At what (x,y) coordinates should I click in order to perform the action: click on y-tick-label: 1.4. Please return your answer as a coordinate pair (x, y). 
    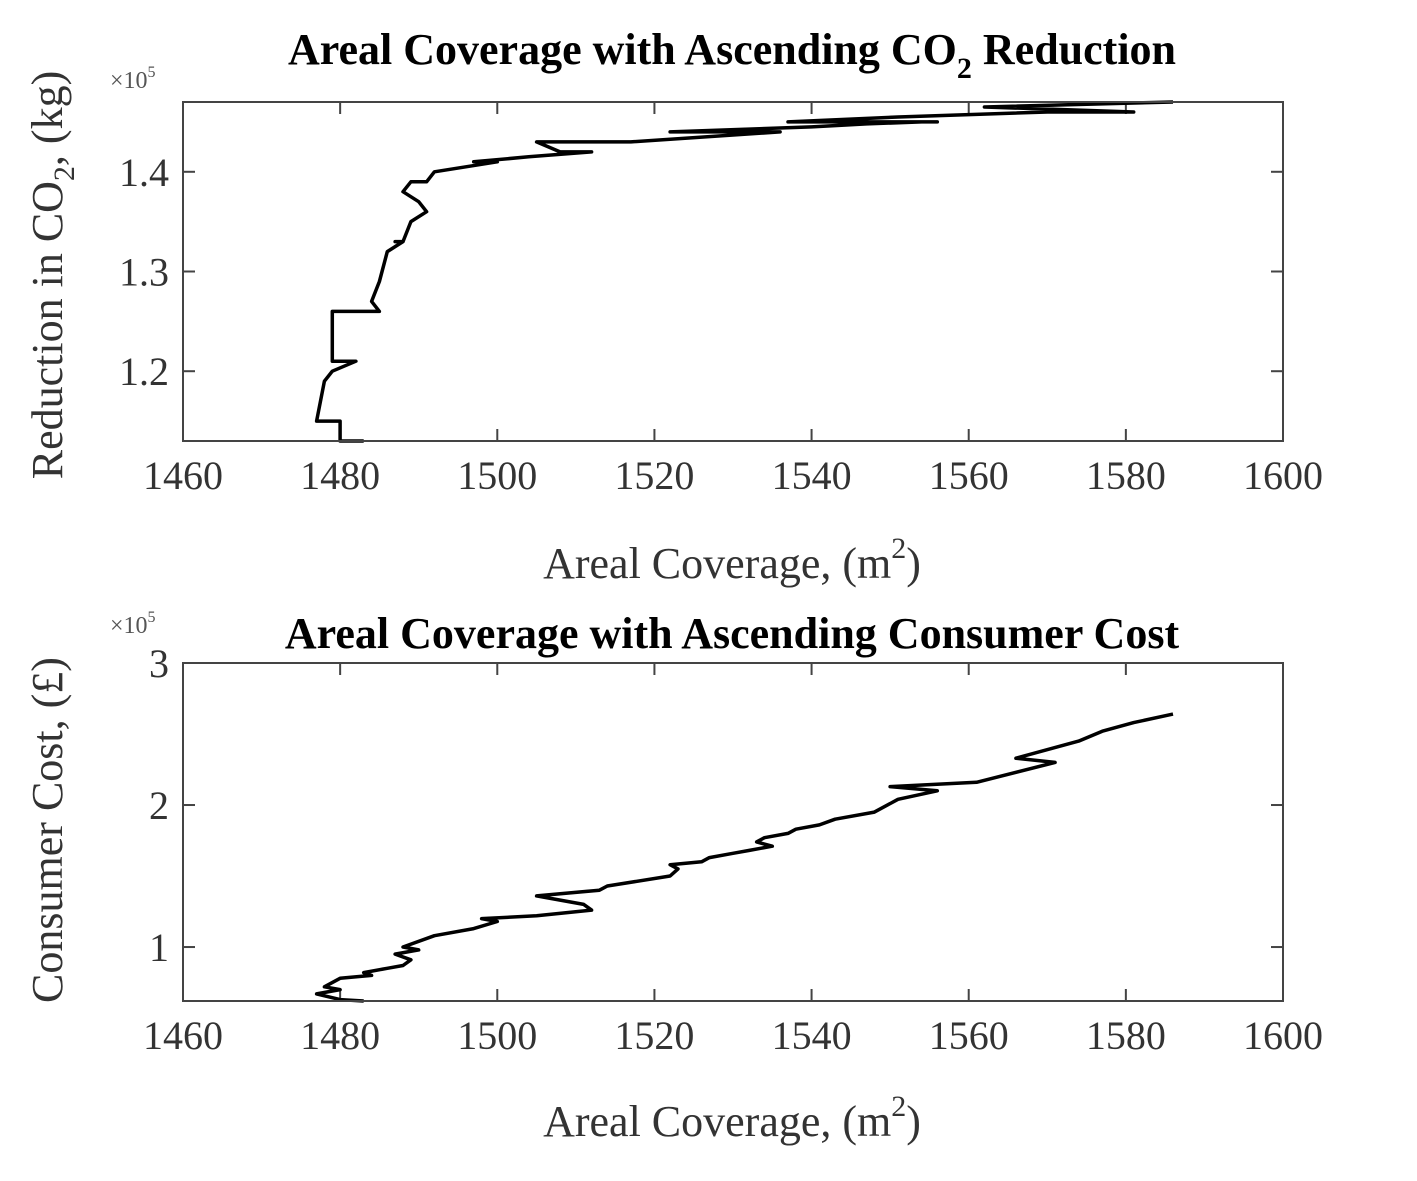
    Looking at the image, I should click on (144, 172).